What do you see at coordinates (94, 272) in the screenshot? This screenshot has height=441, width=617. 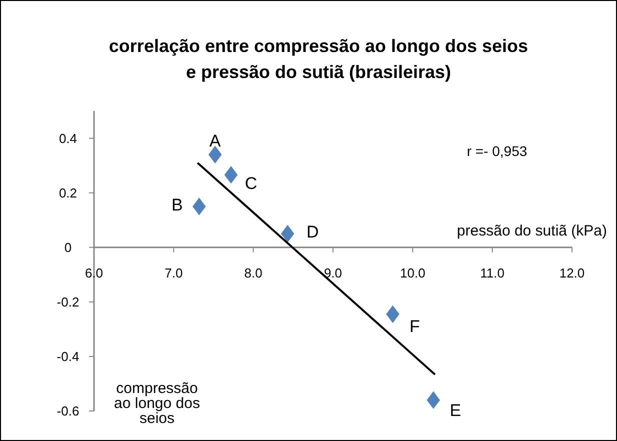 I see `x-tick-label: 6.0` at bounding box center [94, 272].